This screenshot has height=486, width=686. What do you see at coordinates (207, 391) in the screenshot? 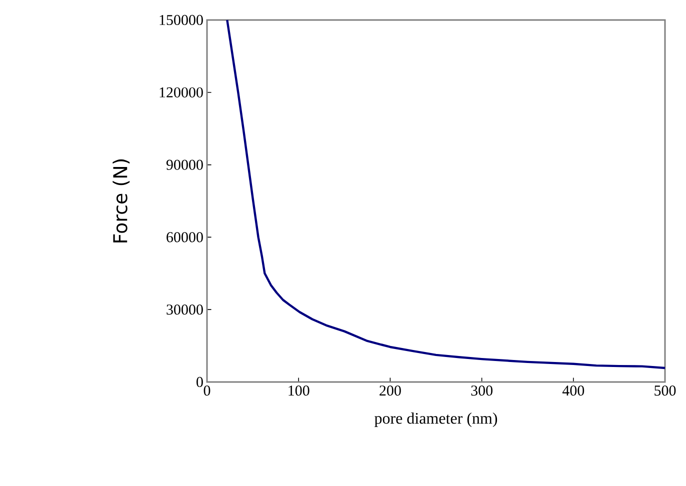
I see `x-tick-label: 0` at bounding box center [207, 391].